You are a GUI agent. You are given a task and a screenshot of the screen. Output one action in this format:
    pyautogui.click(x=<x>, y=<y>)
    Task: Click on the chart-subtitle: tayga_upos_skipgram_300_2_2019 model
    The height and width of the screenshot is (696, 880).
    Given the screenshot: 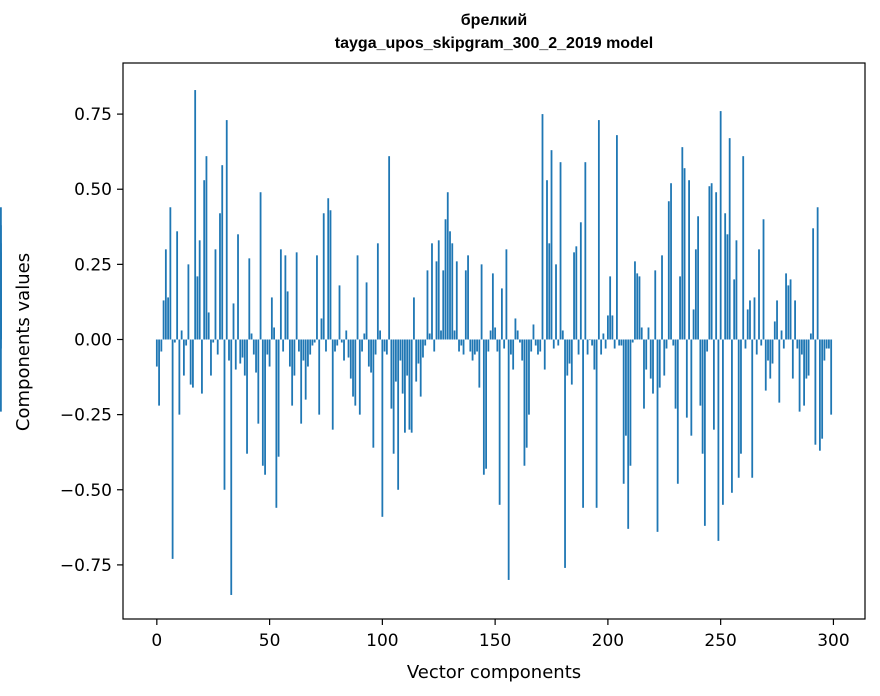 What is the action you would take?
    pyautogui.click(x=494, y=43)
    